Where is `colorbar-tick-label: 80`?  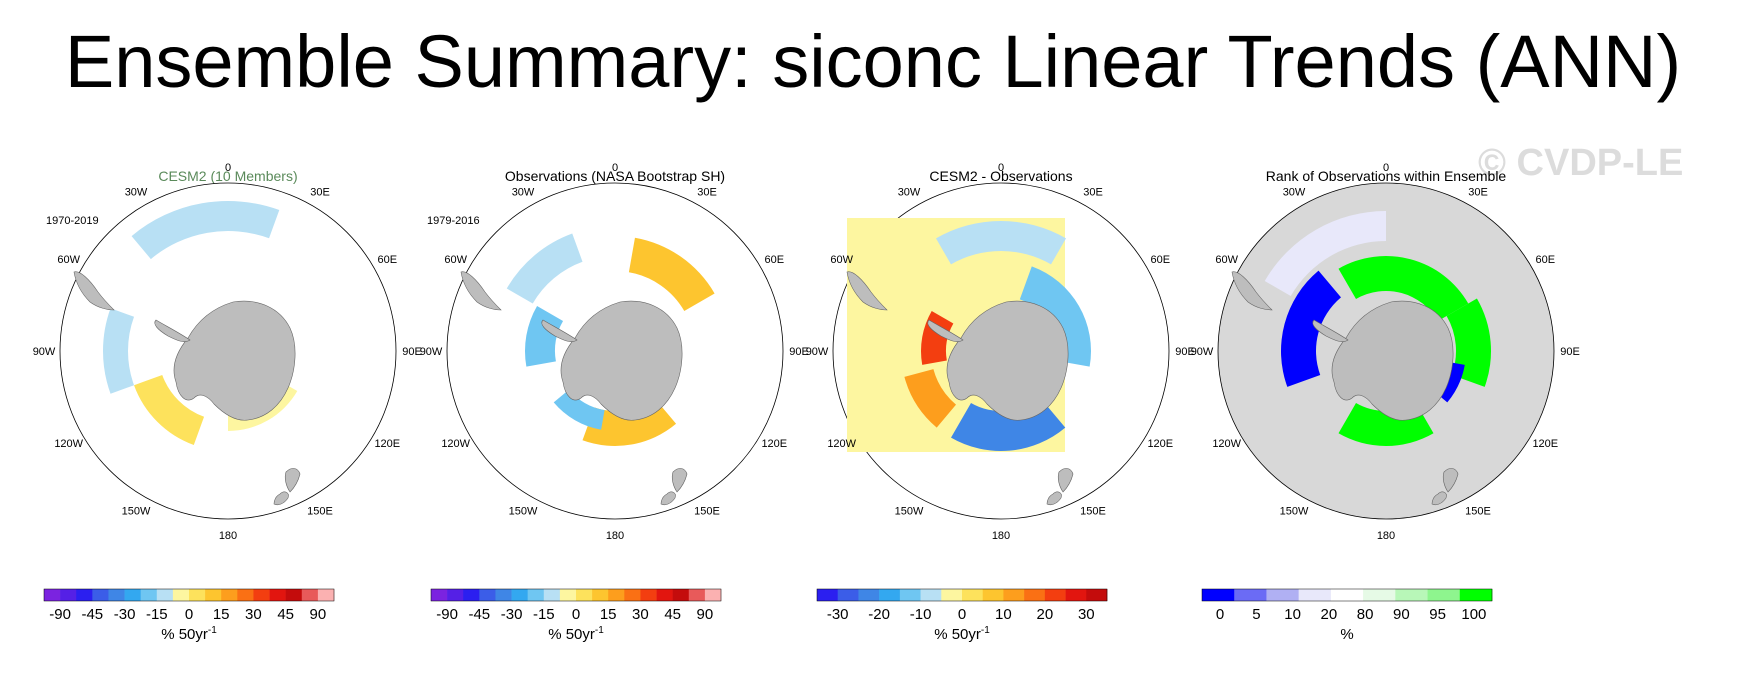 colorbar-tick-label: 80 is located at coordinates (1365, 614).